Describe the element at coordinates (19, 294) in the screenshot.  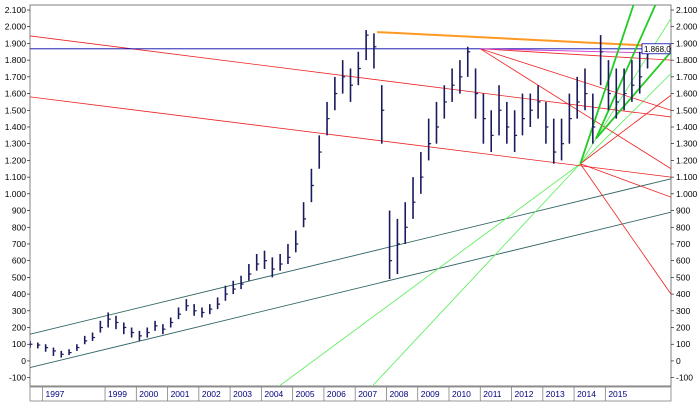
I see `y-tick-label-left: 400` at that location.